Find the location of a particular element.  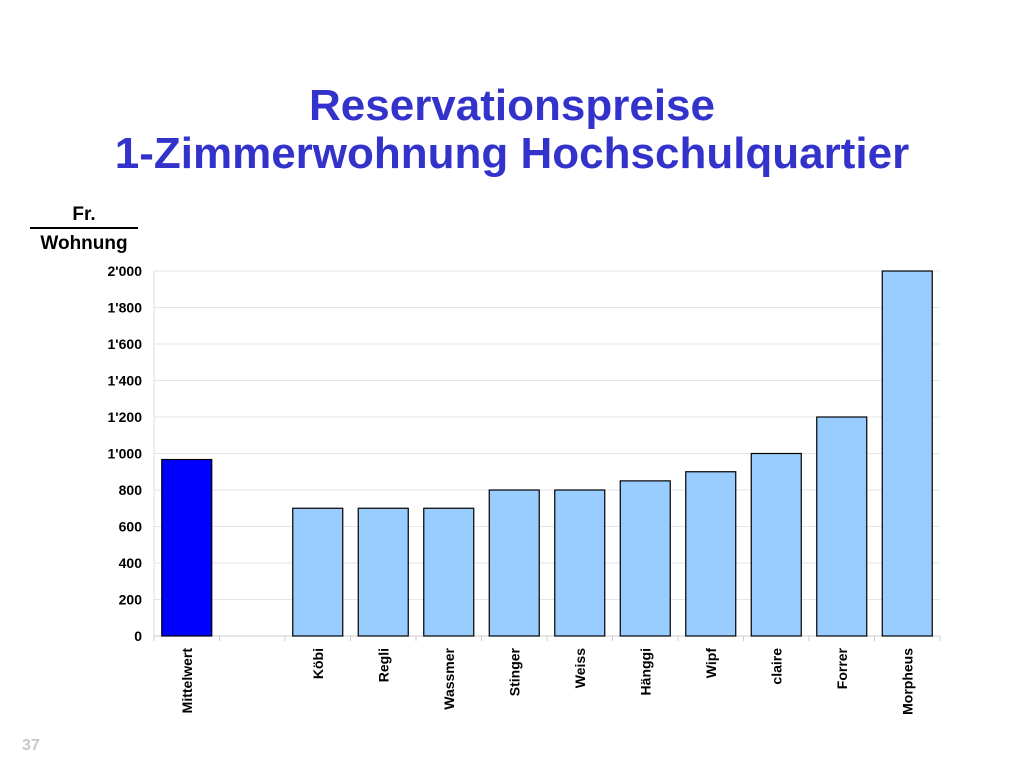

y-tick-label: 800 is located at coordinates (131, 490).